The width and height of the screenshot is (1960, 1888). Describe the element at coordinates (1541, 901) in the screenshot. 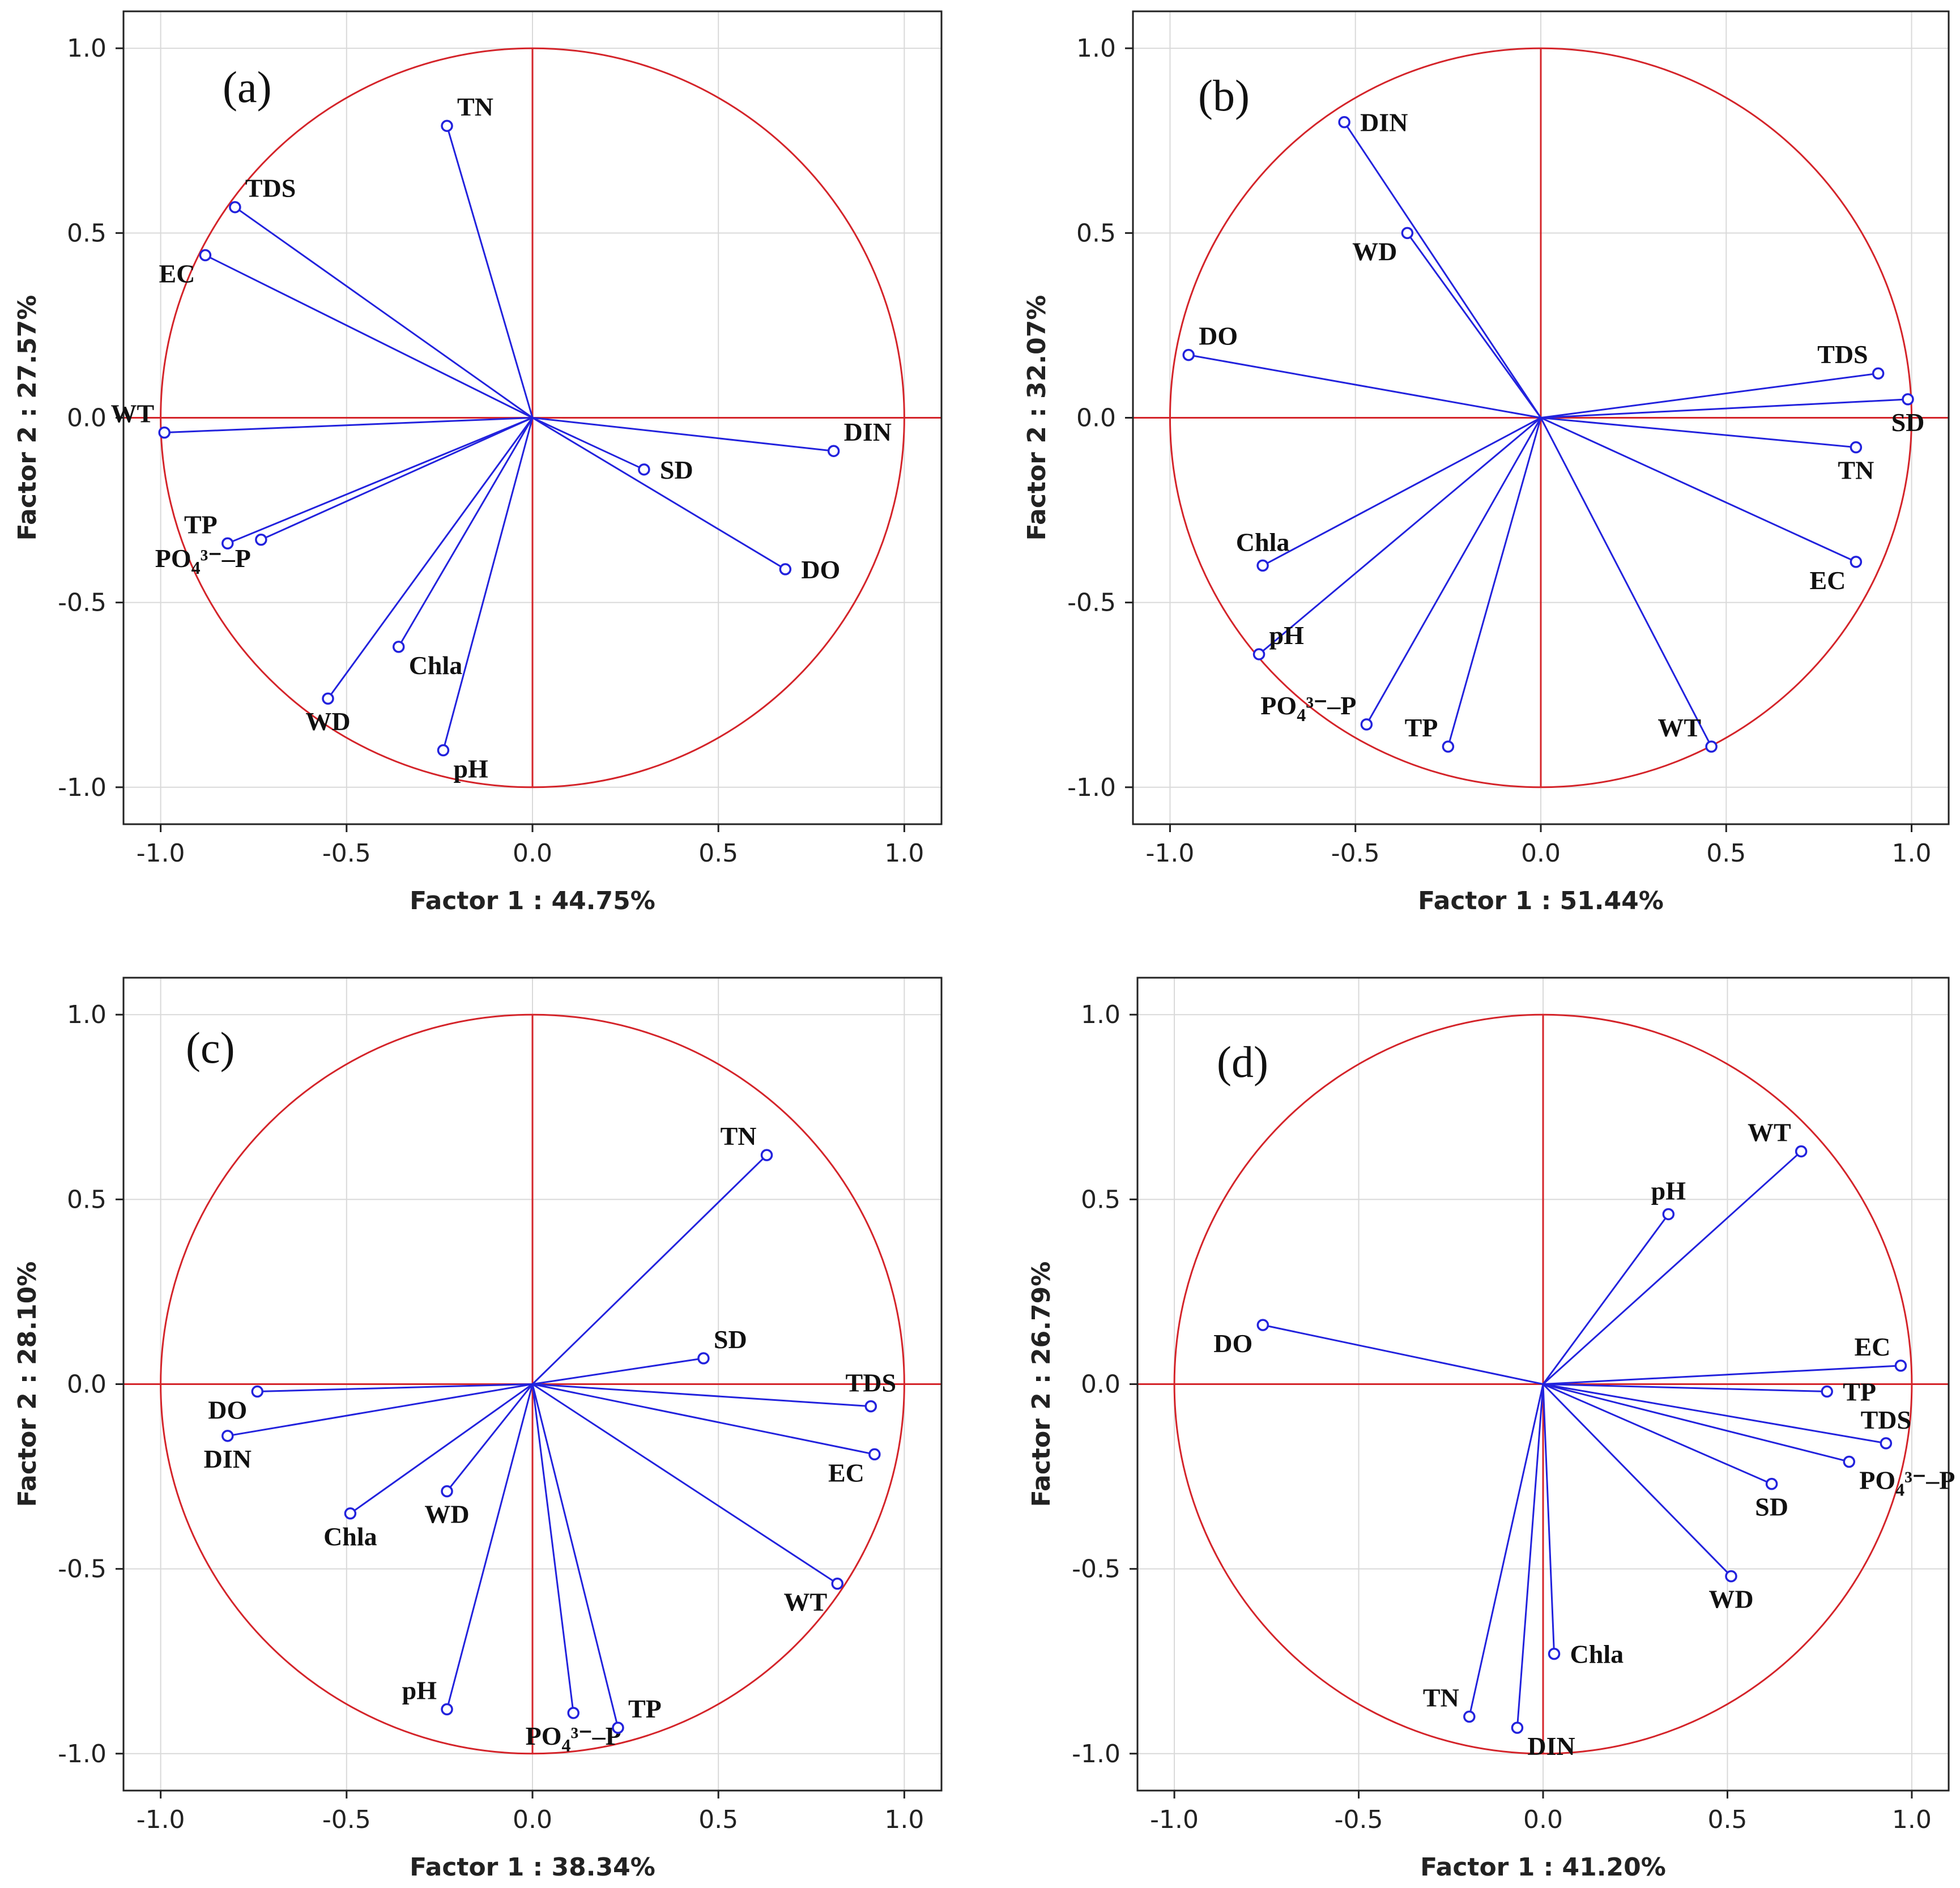

I see `x-axis-title: Factor 1 : 51.44%` at that location.